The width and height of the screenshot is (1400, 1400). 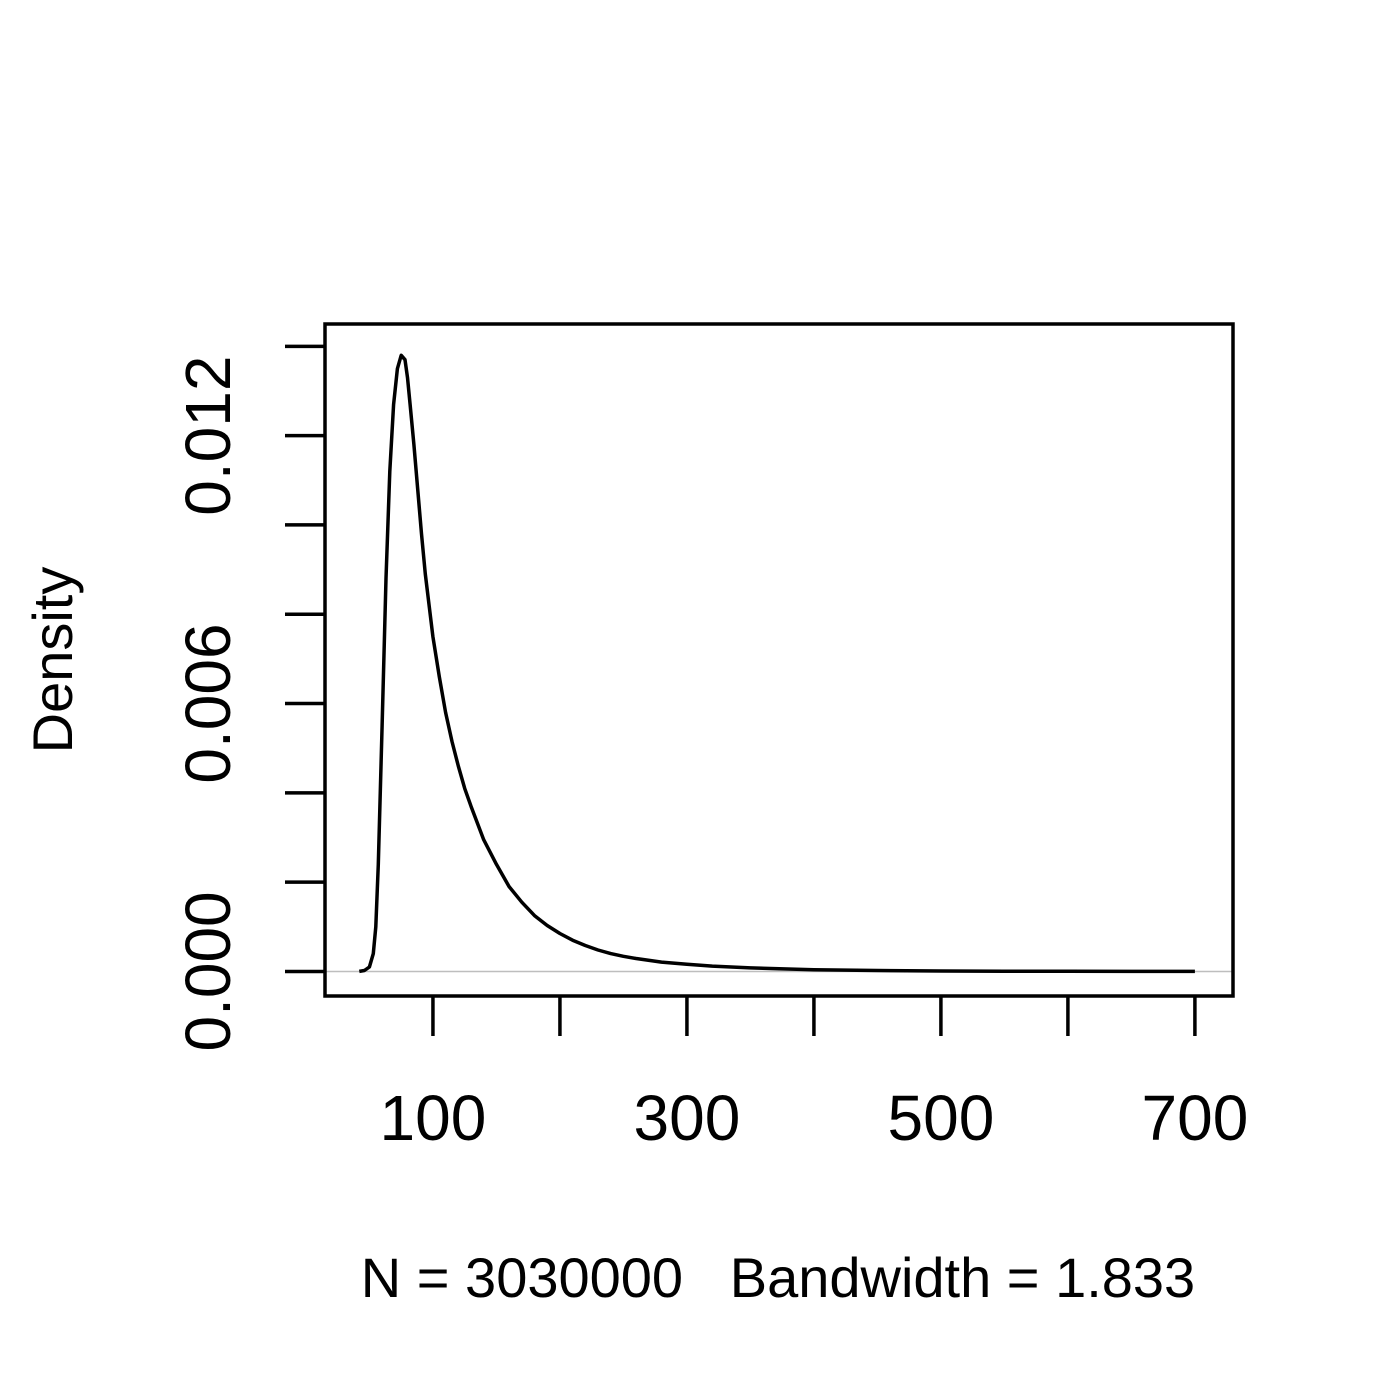 What do you see at coordinates (778, 1277) in the screenshot?
I see `x-axis-title: N = 3030000 Bandwidth = 1.833` at bounding box center [778, 1277].